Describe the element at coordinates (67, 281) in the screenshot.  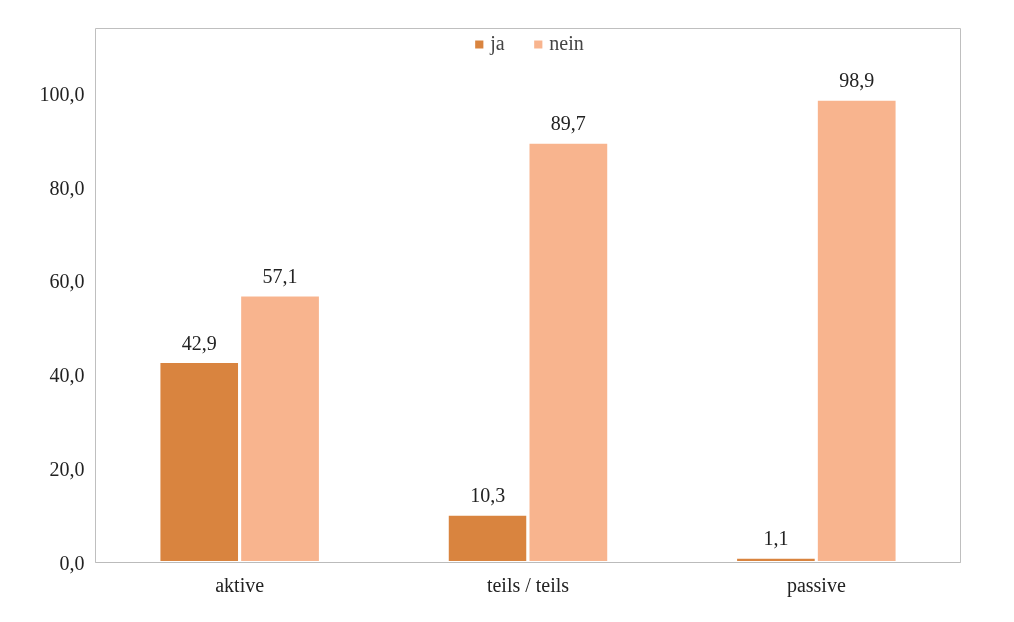
I see `y-tick-label: 60,0` at that location.